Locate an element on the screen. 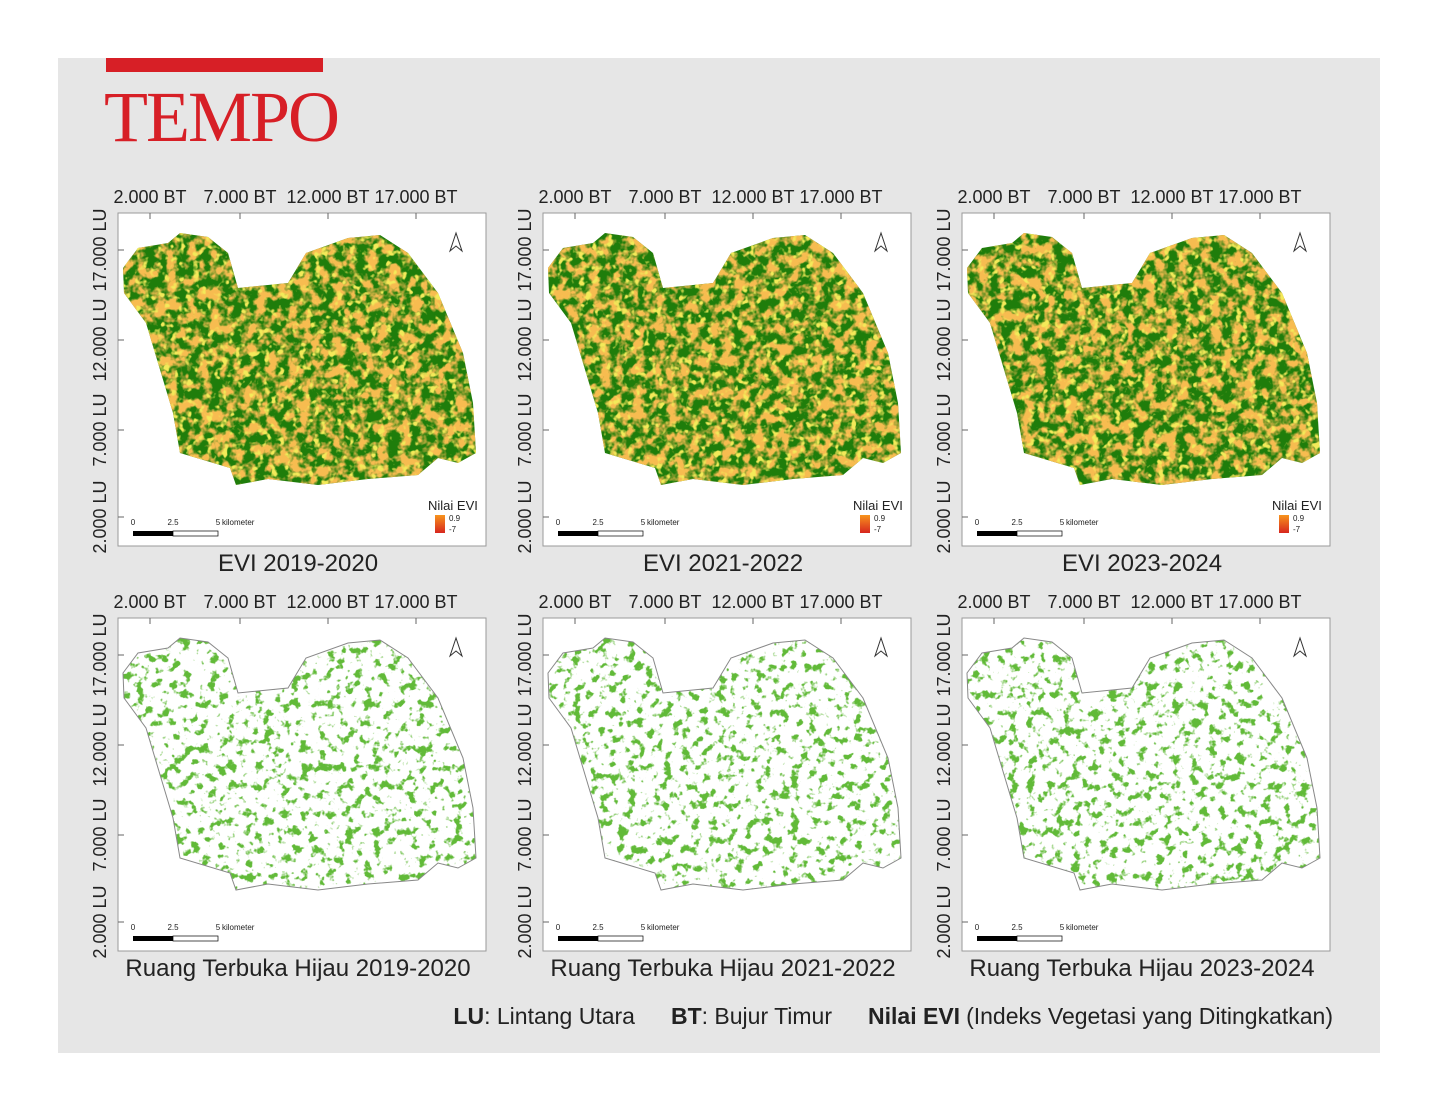 The image size is (1439, 1110). footer-term: BT is located at coordinates (686, 1016).